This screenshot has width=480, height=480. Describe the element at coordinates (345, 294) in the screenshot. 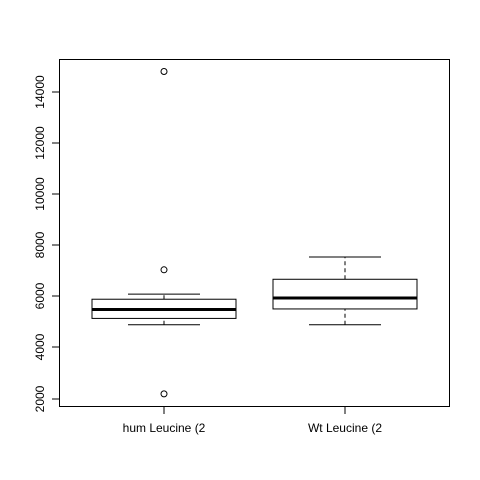

I see `box-wt-leucine-iqr` at that location.